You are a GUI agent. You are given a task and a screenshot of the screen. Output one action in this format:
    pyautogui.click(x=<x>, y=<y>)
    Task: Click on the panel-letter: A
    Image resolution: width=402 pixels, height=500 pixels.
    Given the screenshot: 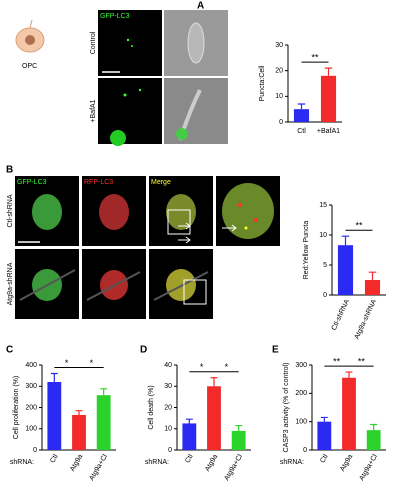 What is the action you would take?
    pyautogui.click(x=200, y=6)
    